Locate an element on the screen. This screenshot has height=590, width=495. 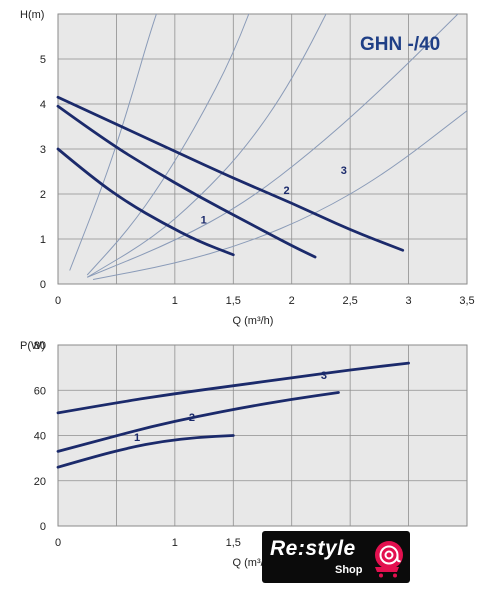
h-y-tick-label: 4 is located at coordinates (43, 105).